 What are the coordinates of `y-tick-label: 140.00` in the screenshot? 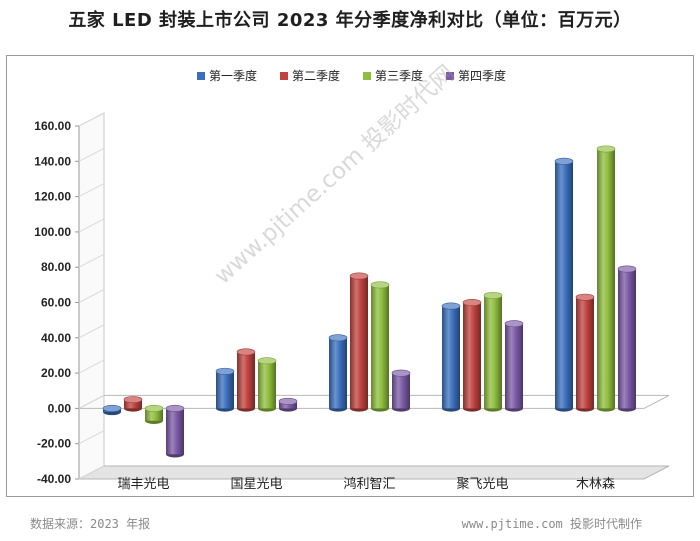 It's located at (52, 161).